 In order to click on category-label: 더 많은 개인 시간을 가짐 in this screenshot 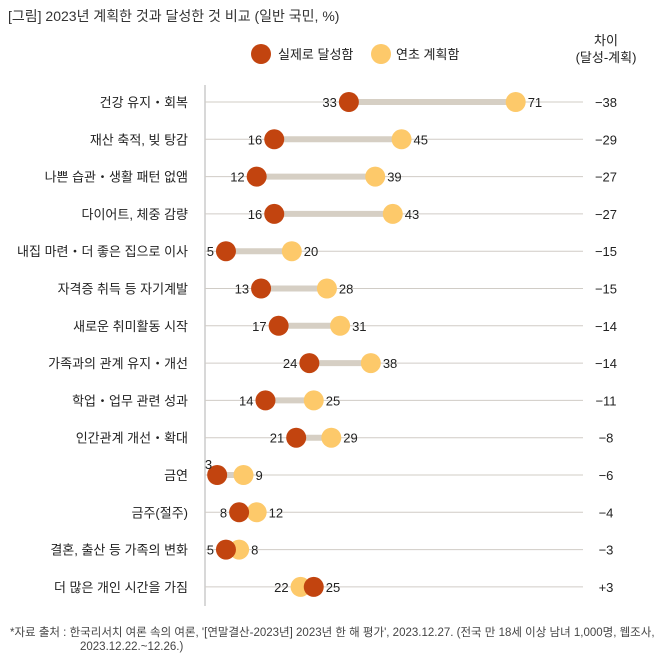, I will do `click(121, 587)`.